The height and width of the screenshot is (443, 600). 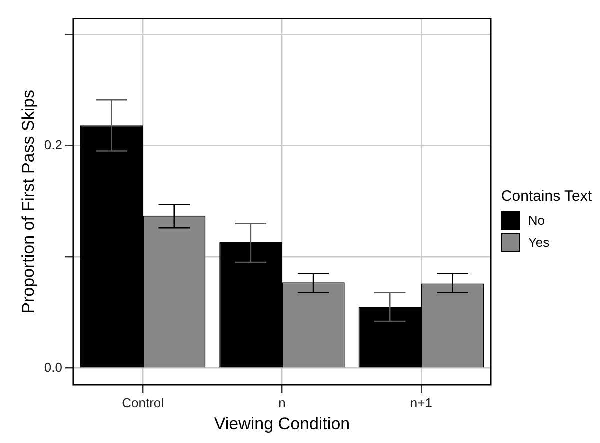 I want to click on x-axis-title: Viewing Condition, so click(x=282, y=424).